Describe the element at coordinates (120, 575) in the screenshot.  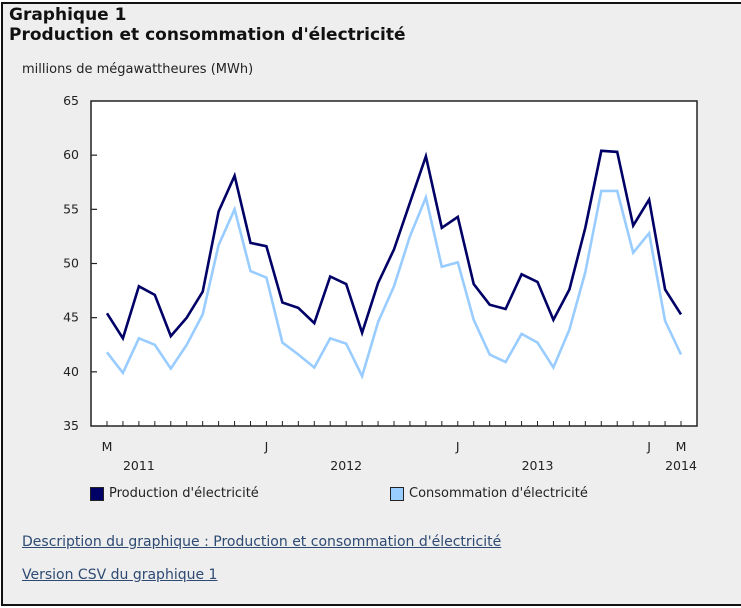
I see `csv-version-link: Version CSV du graphique 1` at that location.